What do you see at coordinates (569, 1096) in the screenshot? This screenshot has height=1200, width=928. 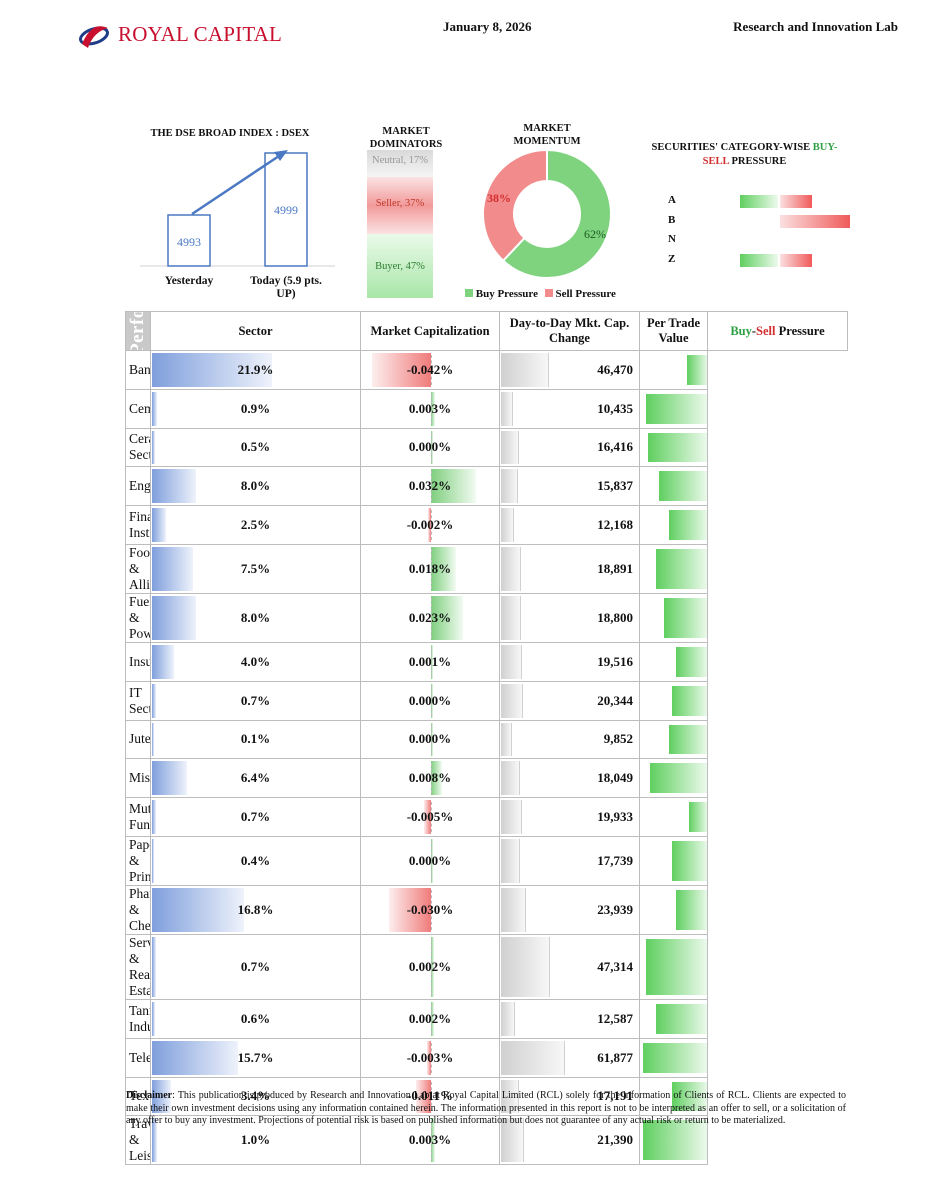 I see `ptv-cell: 17,191` at bounding box center [569, 1096].